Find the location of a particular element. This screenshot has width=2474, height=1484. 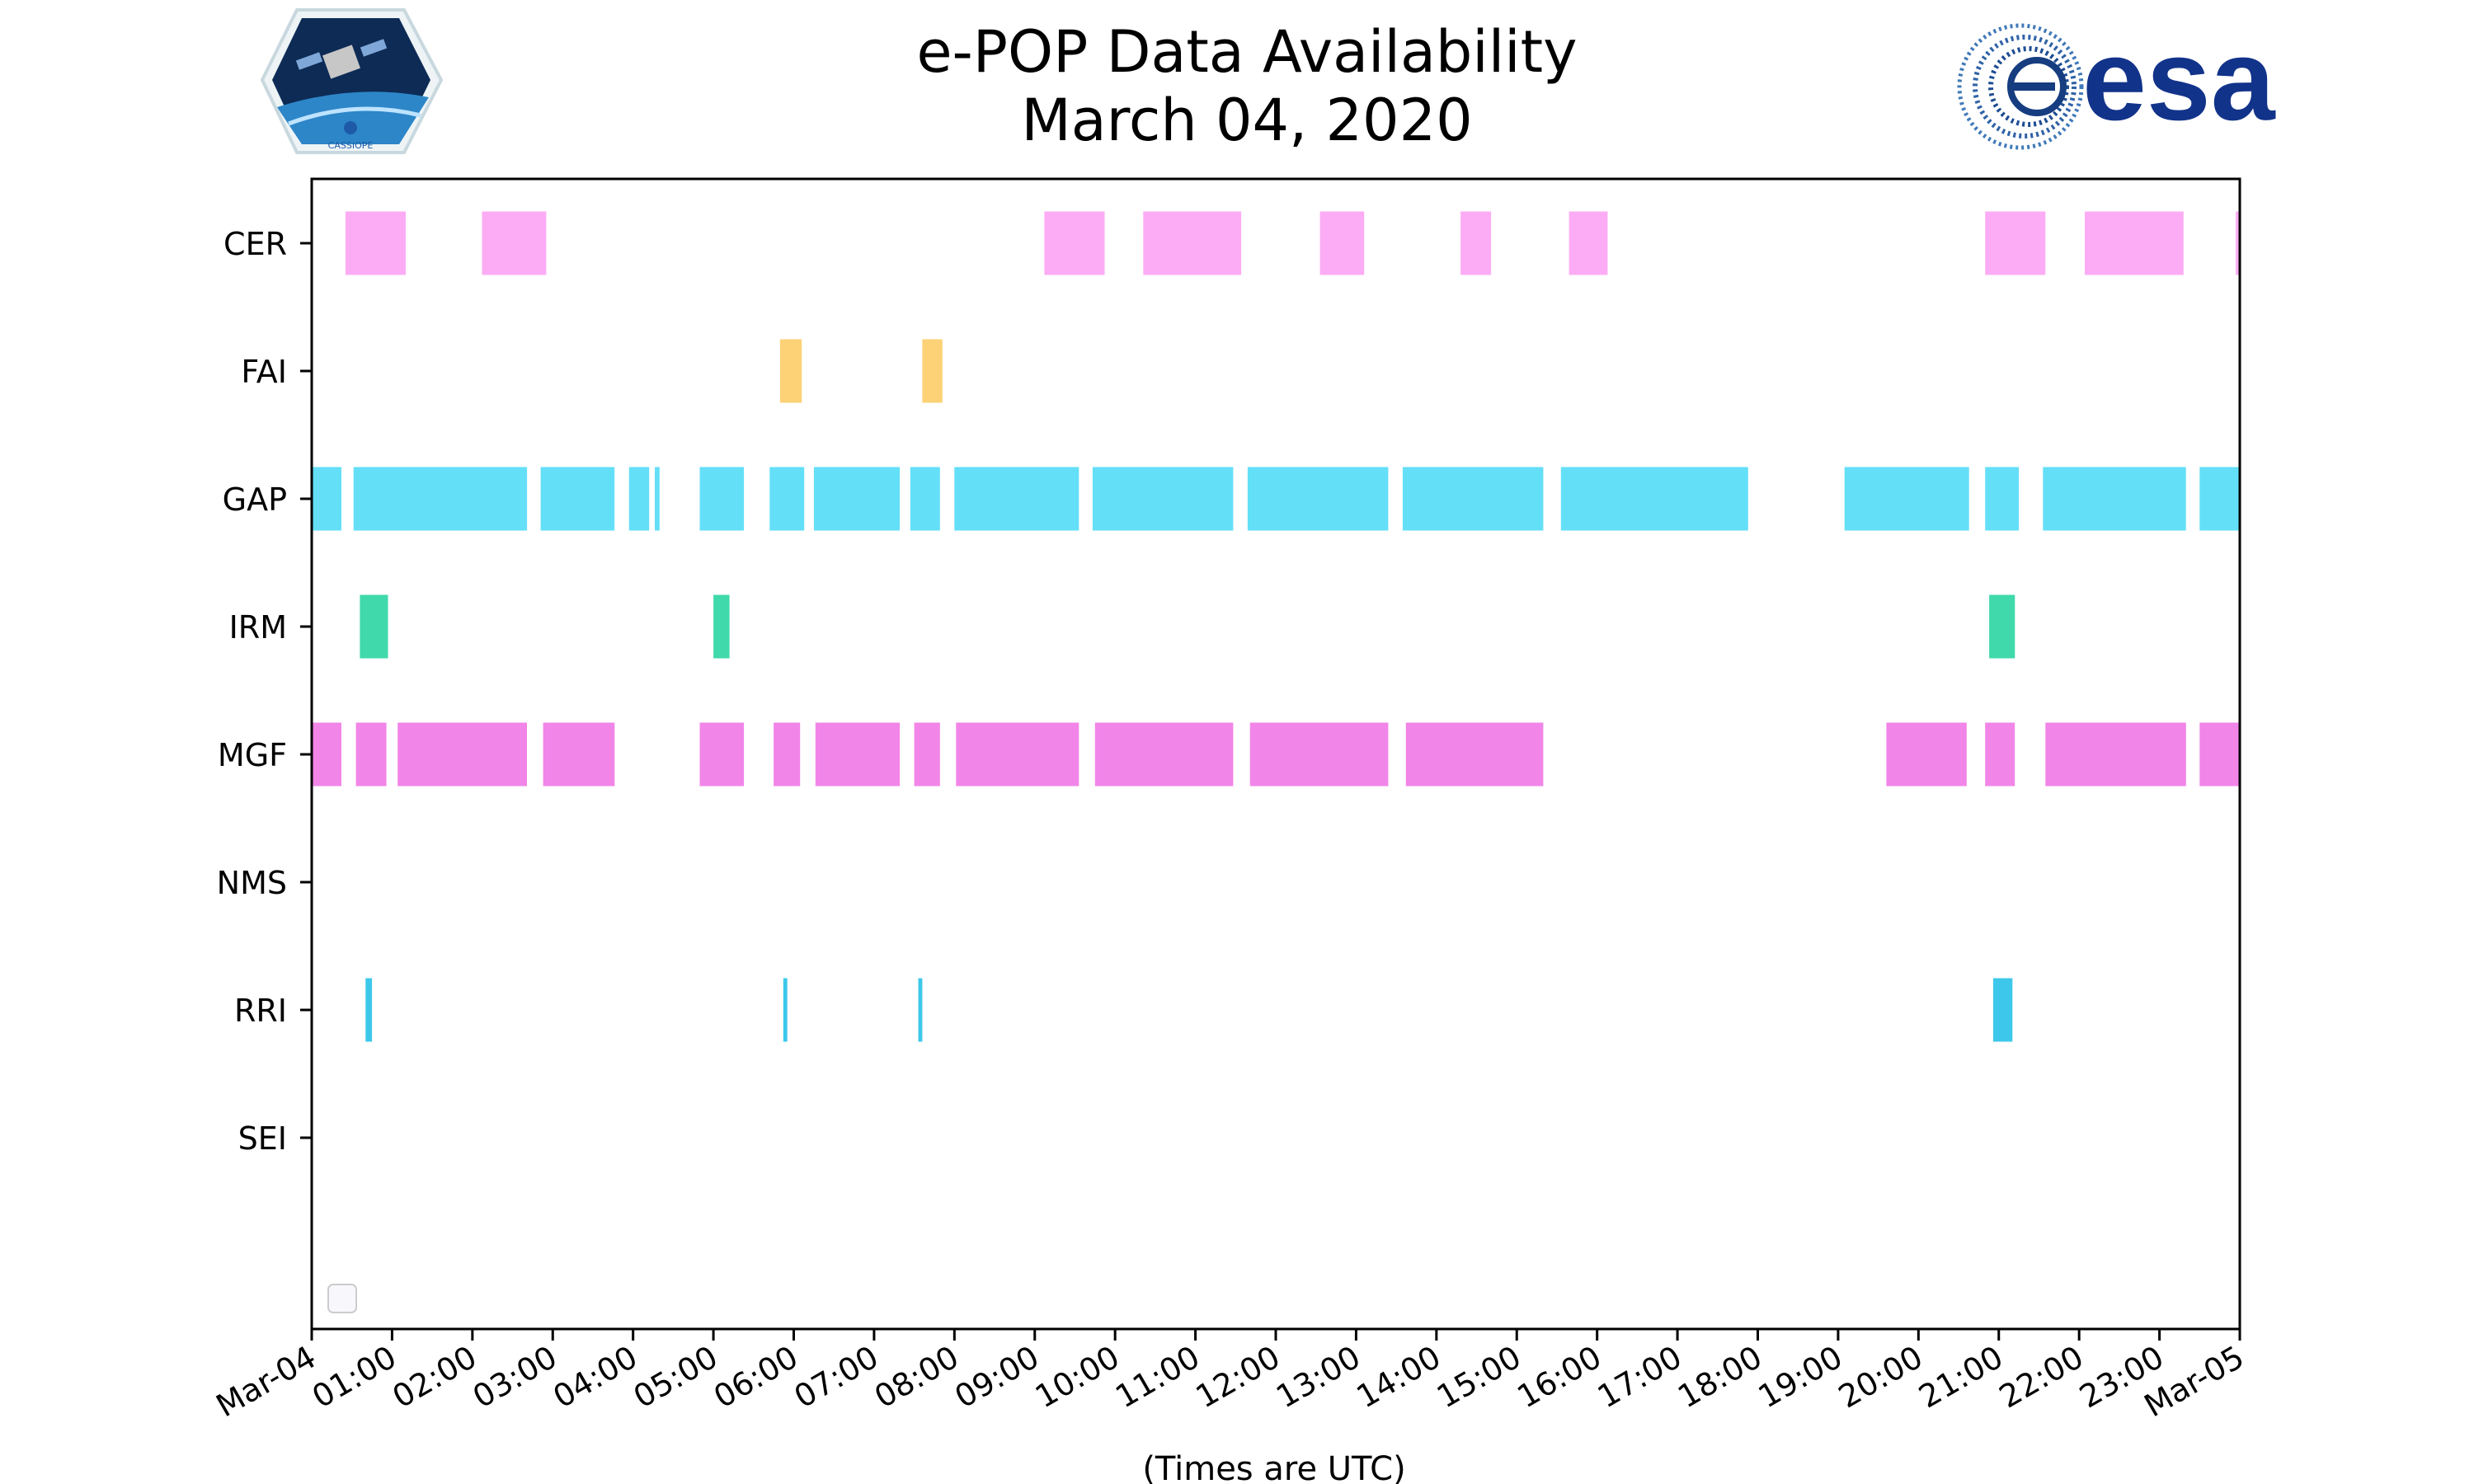

x-tick-label-14: 14:00 is located at coordinates (1398, 1377).